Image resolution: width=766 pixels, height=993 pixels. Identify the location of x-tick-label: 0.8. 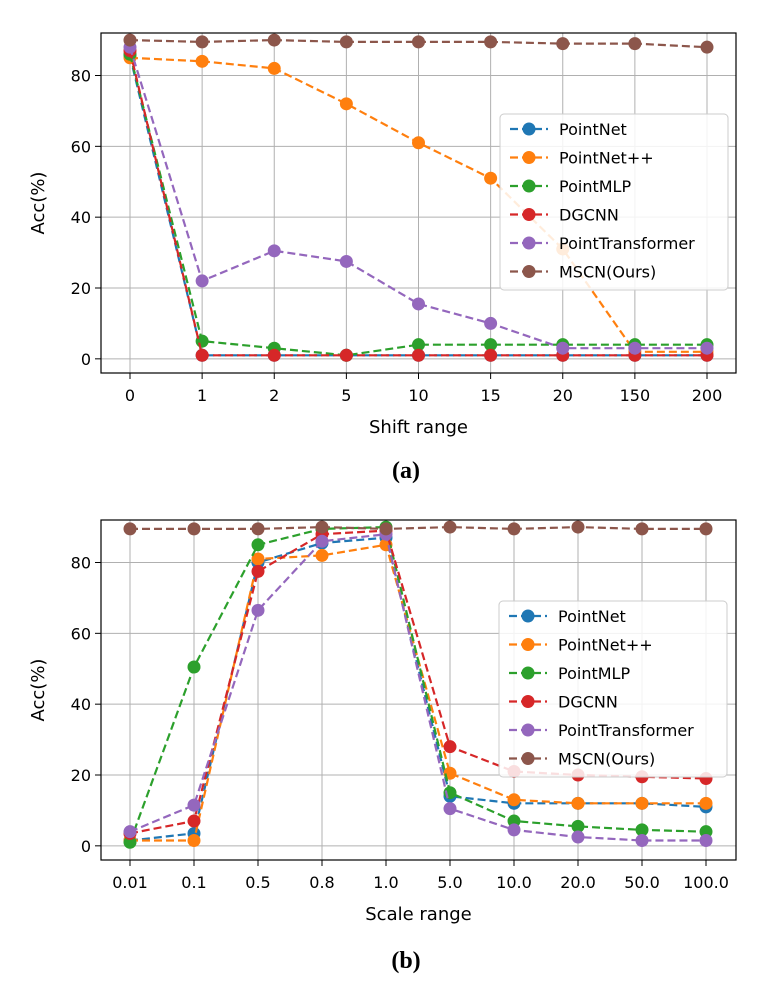
(321, 882).